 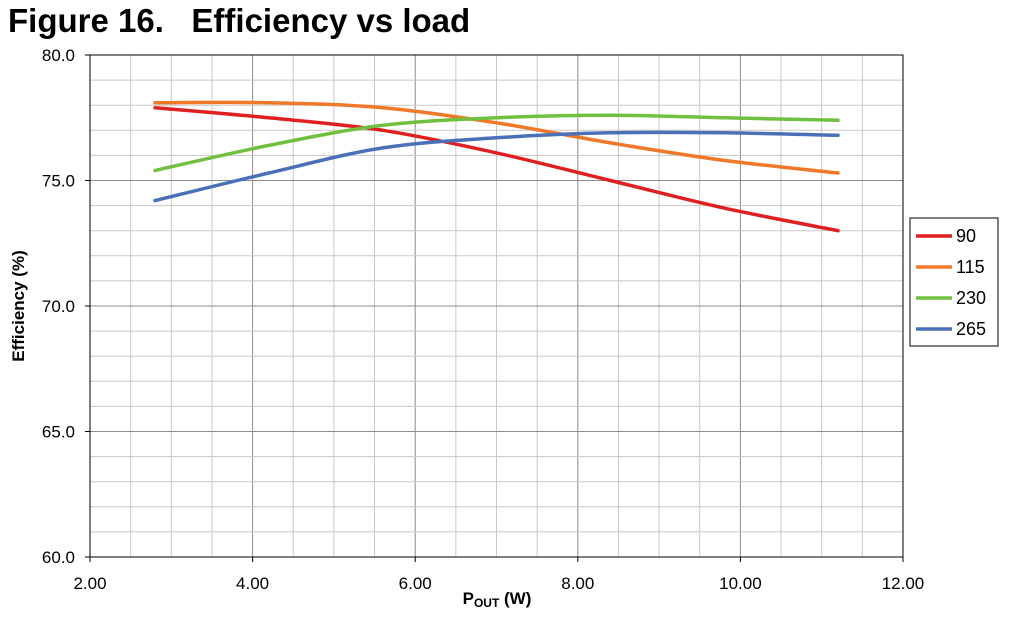 What do you see at coordinates (331, 20) in the screenshot?
I see `figure-caption: Efficiency vs load` at bounding box center [331, 20].